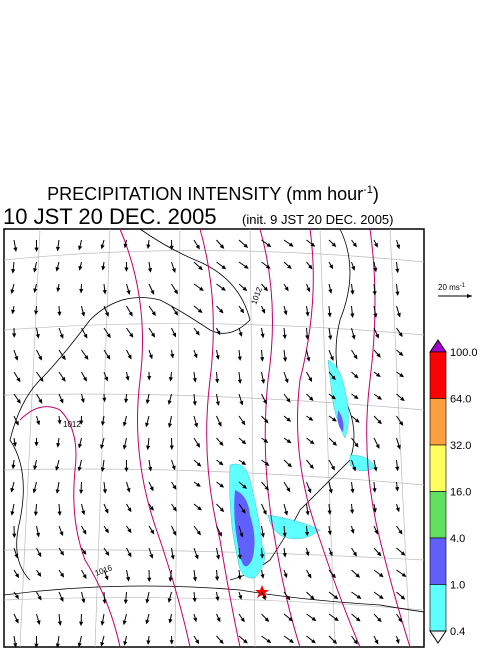 The image size is (500, 655). What do you see at coordinates (460, 493) in the screenshot?
I see `colorbar-label: 16.0` at bounding box center [460, 493].